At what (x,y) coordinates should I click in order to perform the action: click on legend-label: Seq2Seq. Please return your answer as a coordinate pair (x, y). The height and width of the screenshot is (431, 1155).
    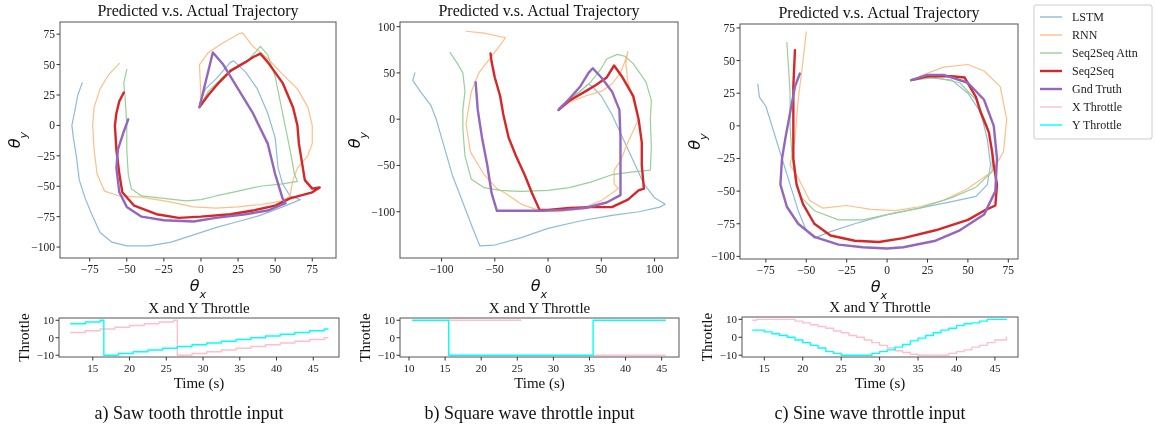
    Looking at the image, I should click on (1093, 71).